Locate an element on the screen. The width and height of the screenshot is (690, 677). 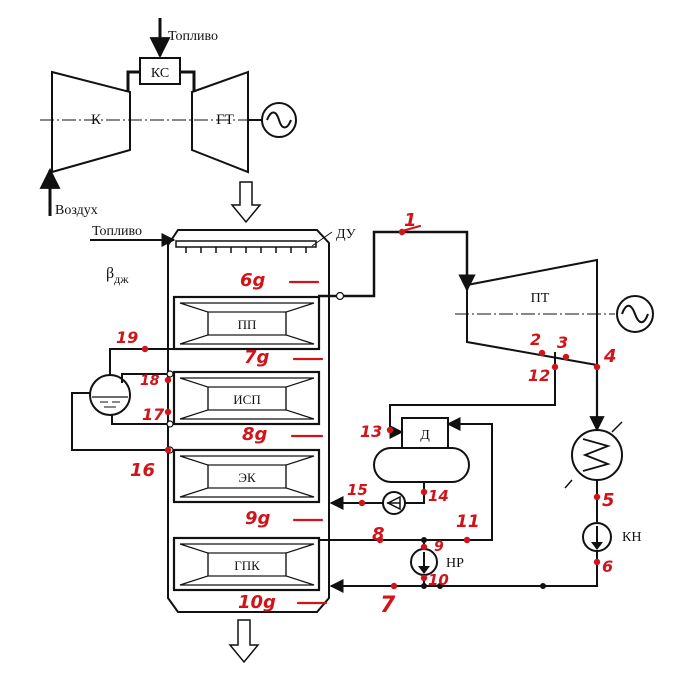
gt-generator-wave-icon is located at coordinates (279, 120).